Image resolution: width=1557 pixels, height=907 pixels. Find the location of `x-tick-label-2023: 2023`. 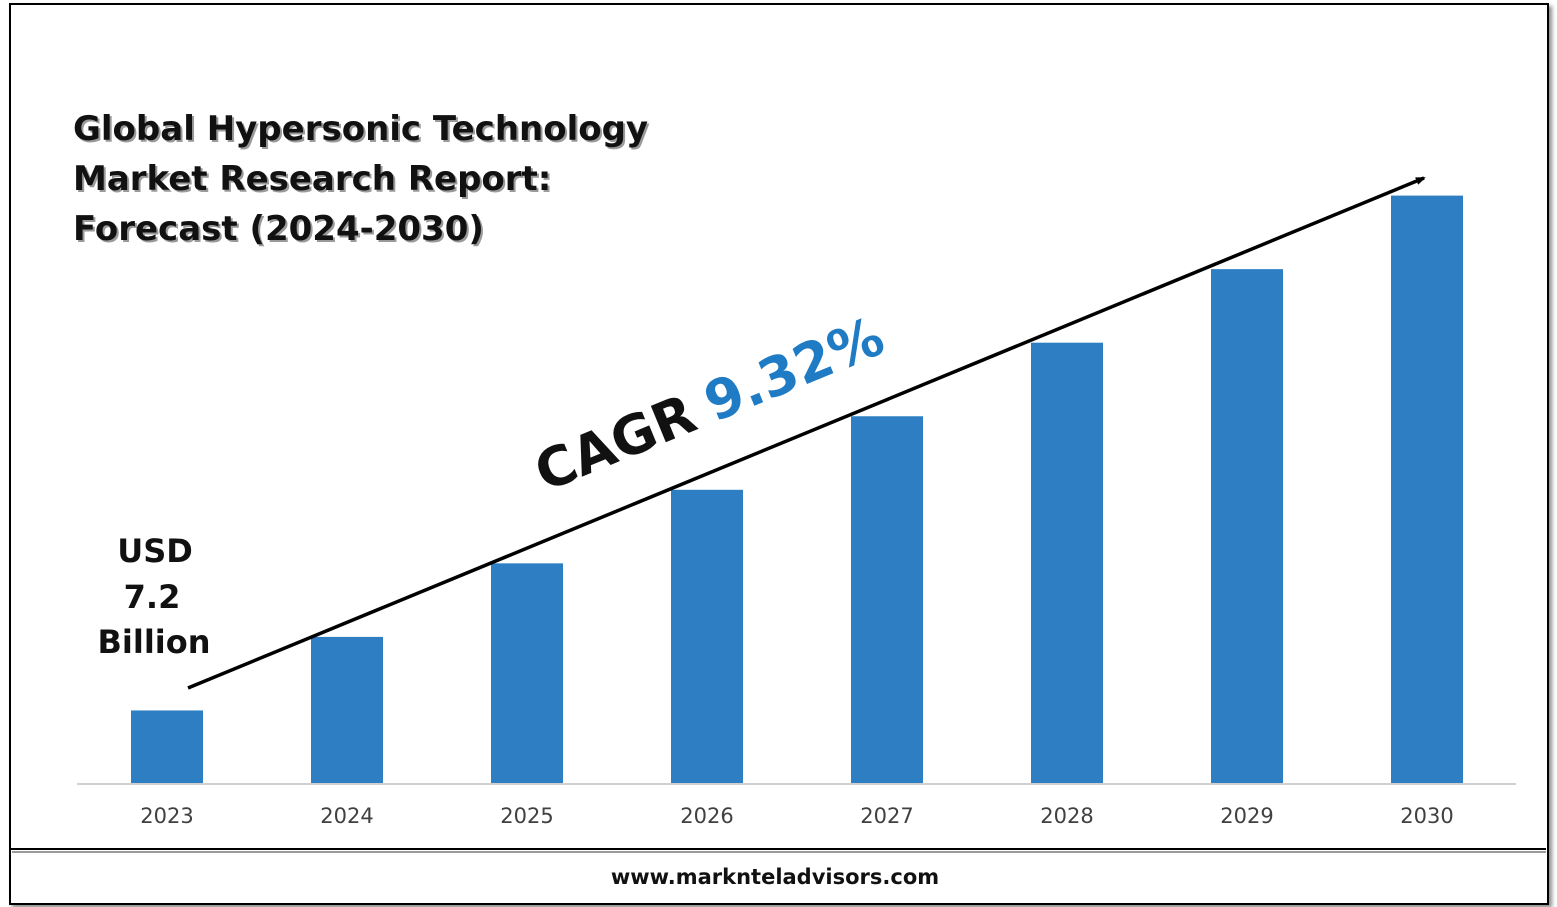

x-tick-label-2023: 2023 is located at coordinates (166, 816).